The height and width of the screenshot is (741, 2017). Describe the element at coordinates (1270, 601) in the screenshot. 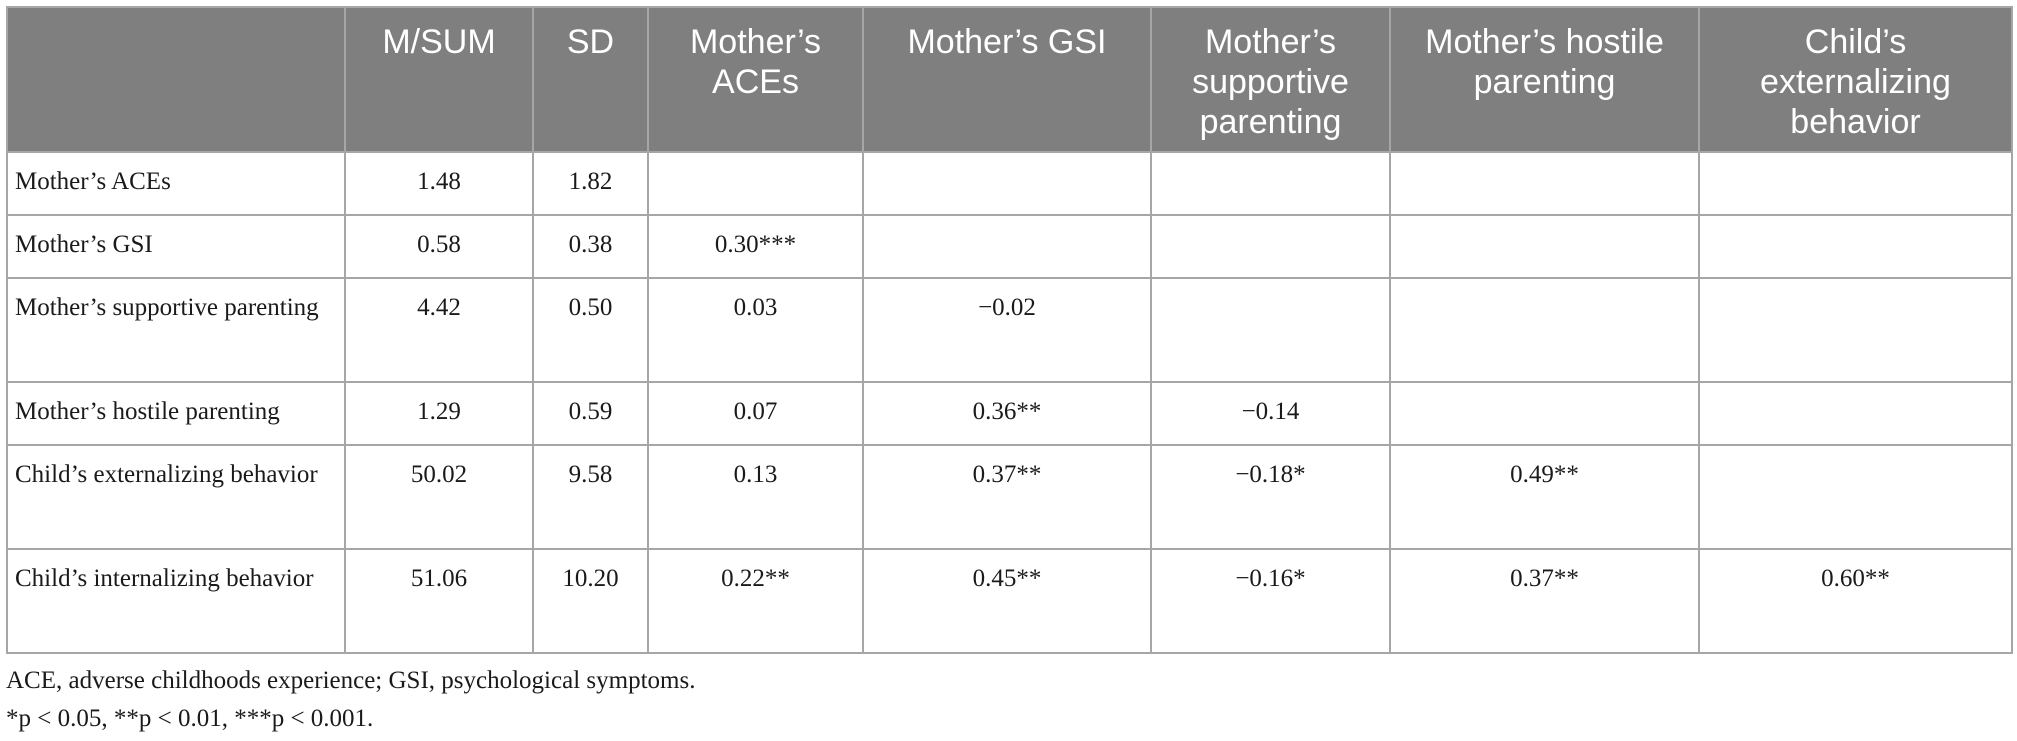

I see `table-cell: −0.16*` at that location.